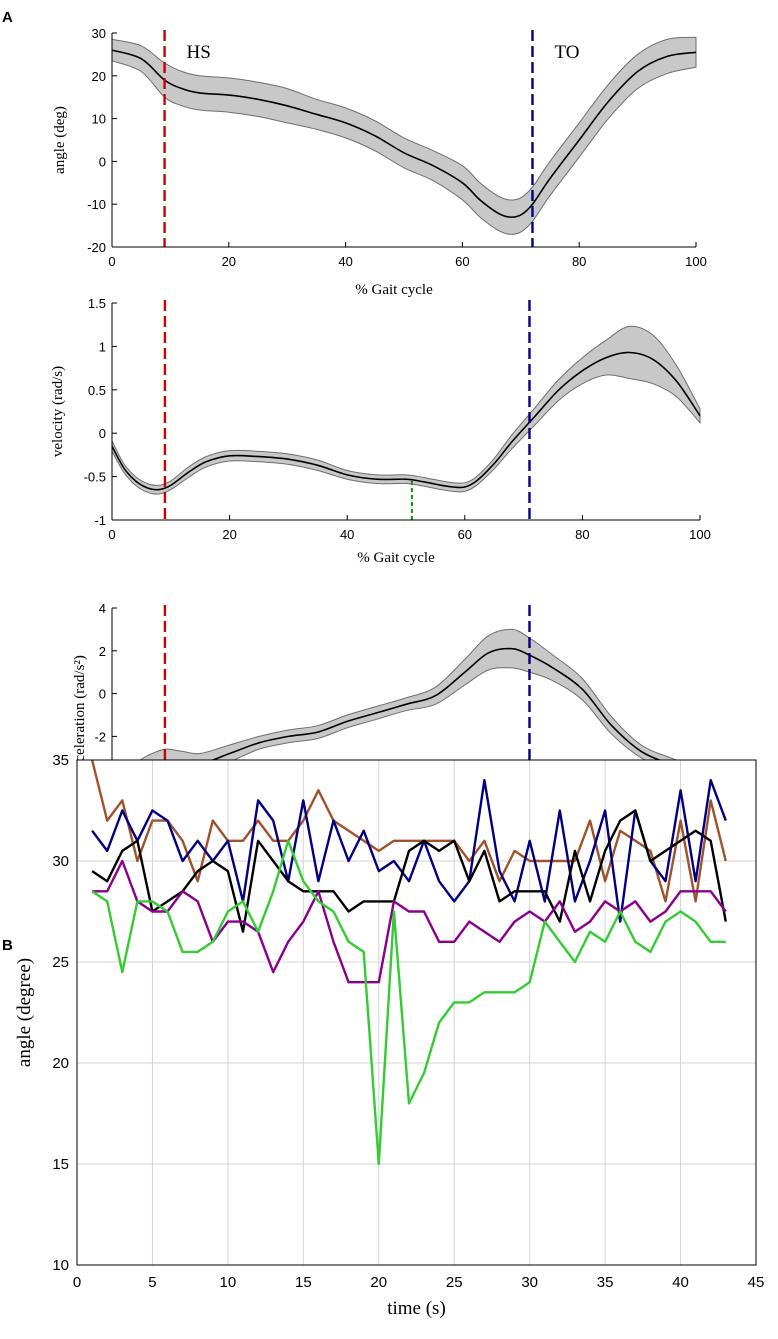 This screenshot has width=778, height=1339. Describe the element at coordinates (102, 651) in the screenshot. I see `y-tick-label: 2` at that location.